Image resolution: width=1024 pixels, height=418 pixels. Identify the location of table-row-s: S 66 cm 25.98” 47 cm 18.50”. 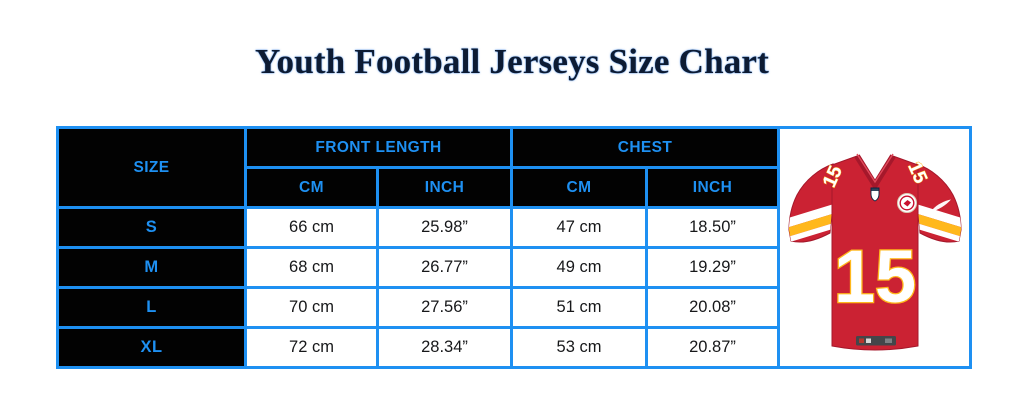
(513, 227).